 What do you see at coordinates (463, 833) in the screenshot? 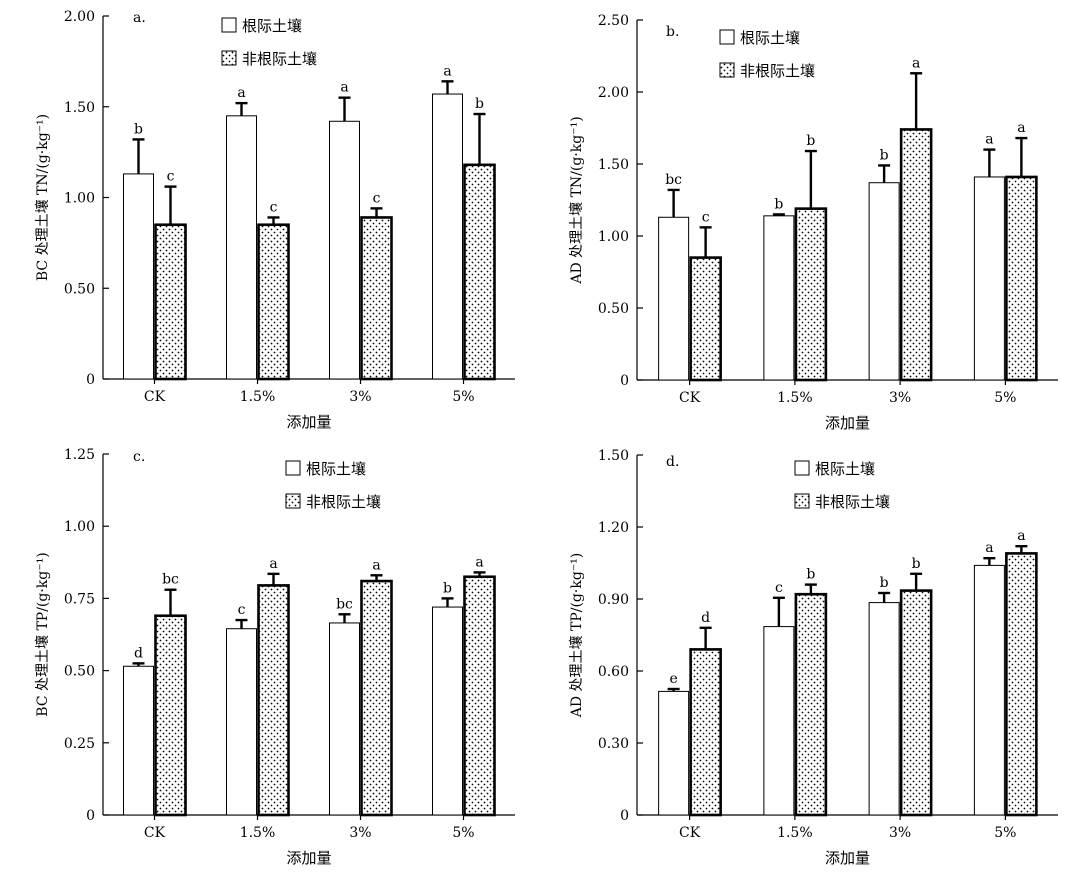
I see `x-tick-label: 5%` at bounding box center [463, 833].